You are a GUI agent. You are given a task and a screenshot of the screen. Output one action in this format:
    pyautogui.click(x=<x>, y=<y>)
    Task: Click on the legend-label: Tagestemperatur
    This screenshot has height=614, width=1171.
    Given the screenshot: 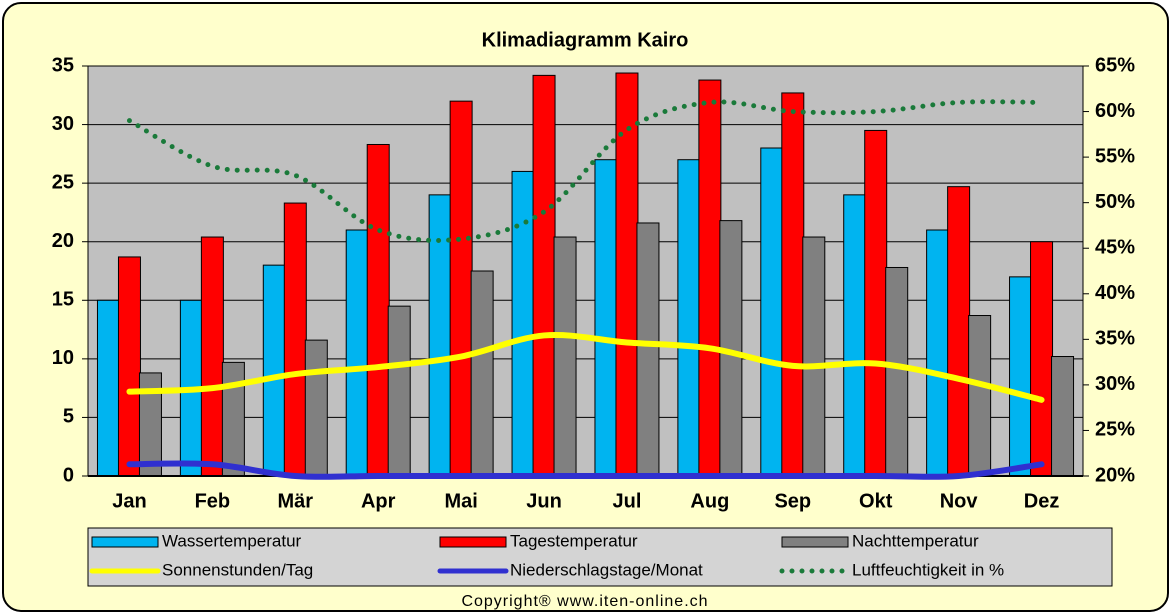 What is the action you would take?
    pyautogui.click(x=574, y=540)
    